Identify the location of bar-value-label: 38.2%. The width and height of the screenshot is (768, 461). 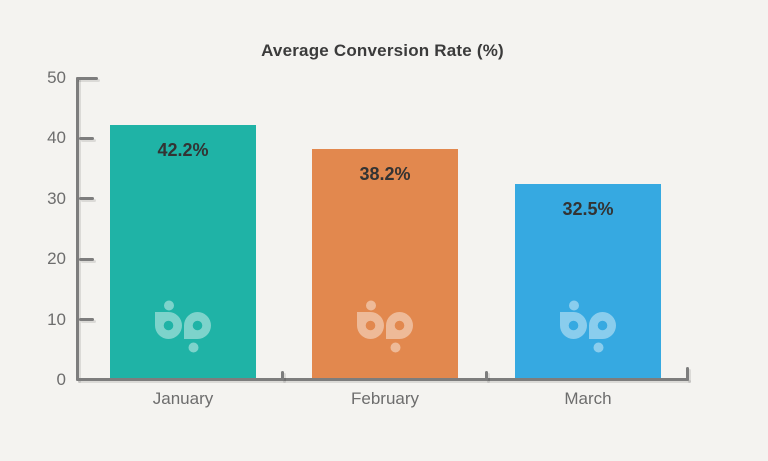
(385, 174).